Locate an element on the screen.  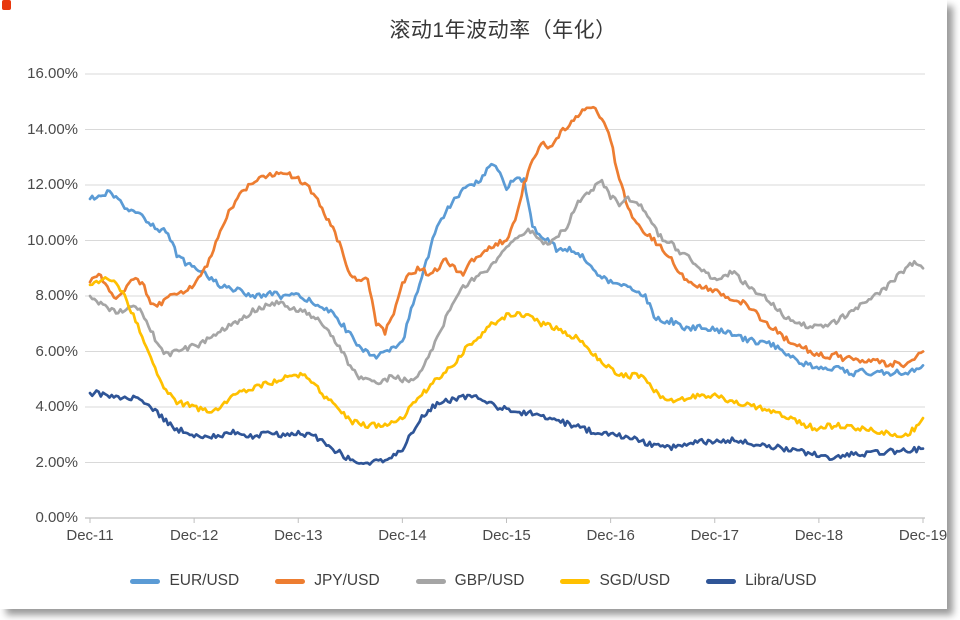
y-axis-label: 12.00% is located at coordinates (52, 184).